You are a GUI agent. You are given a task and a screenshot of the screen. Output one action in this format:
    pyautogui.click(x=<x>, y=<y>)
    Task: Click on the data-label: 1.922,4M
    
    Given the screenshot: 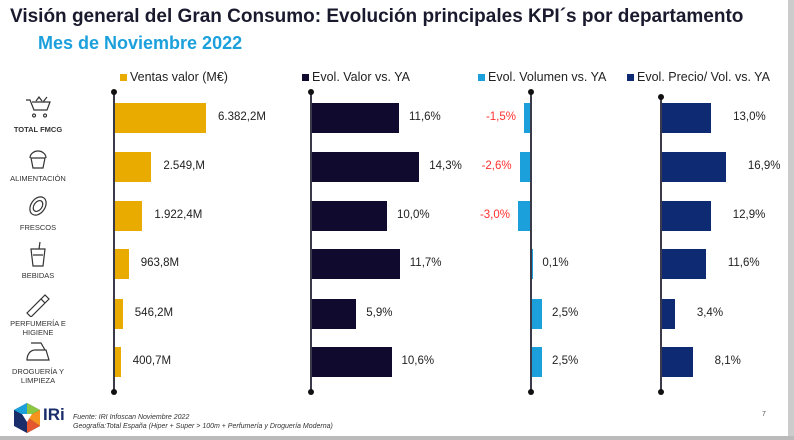 What is the action you would take?
    pyautogui.click(x=178, y=215)
    